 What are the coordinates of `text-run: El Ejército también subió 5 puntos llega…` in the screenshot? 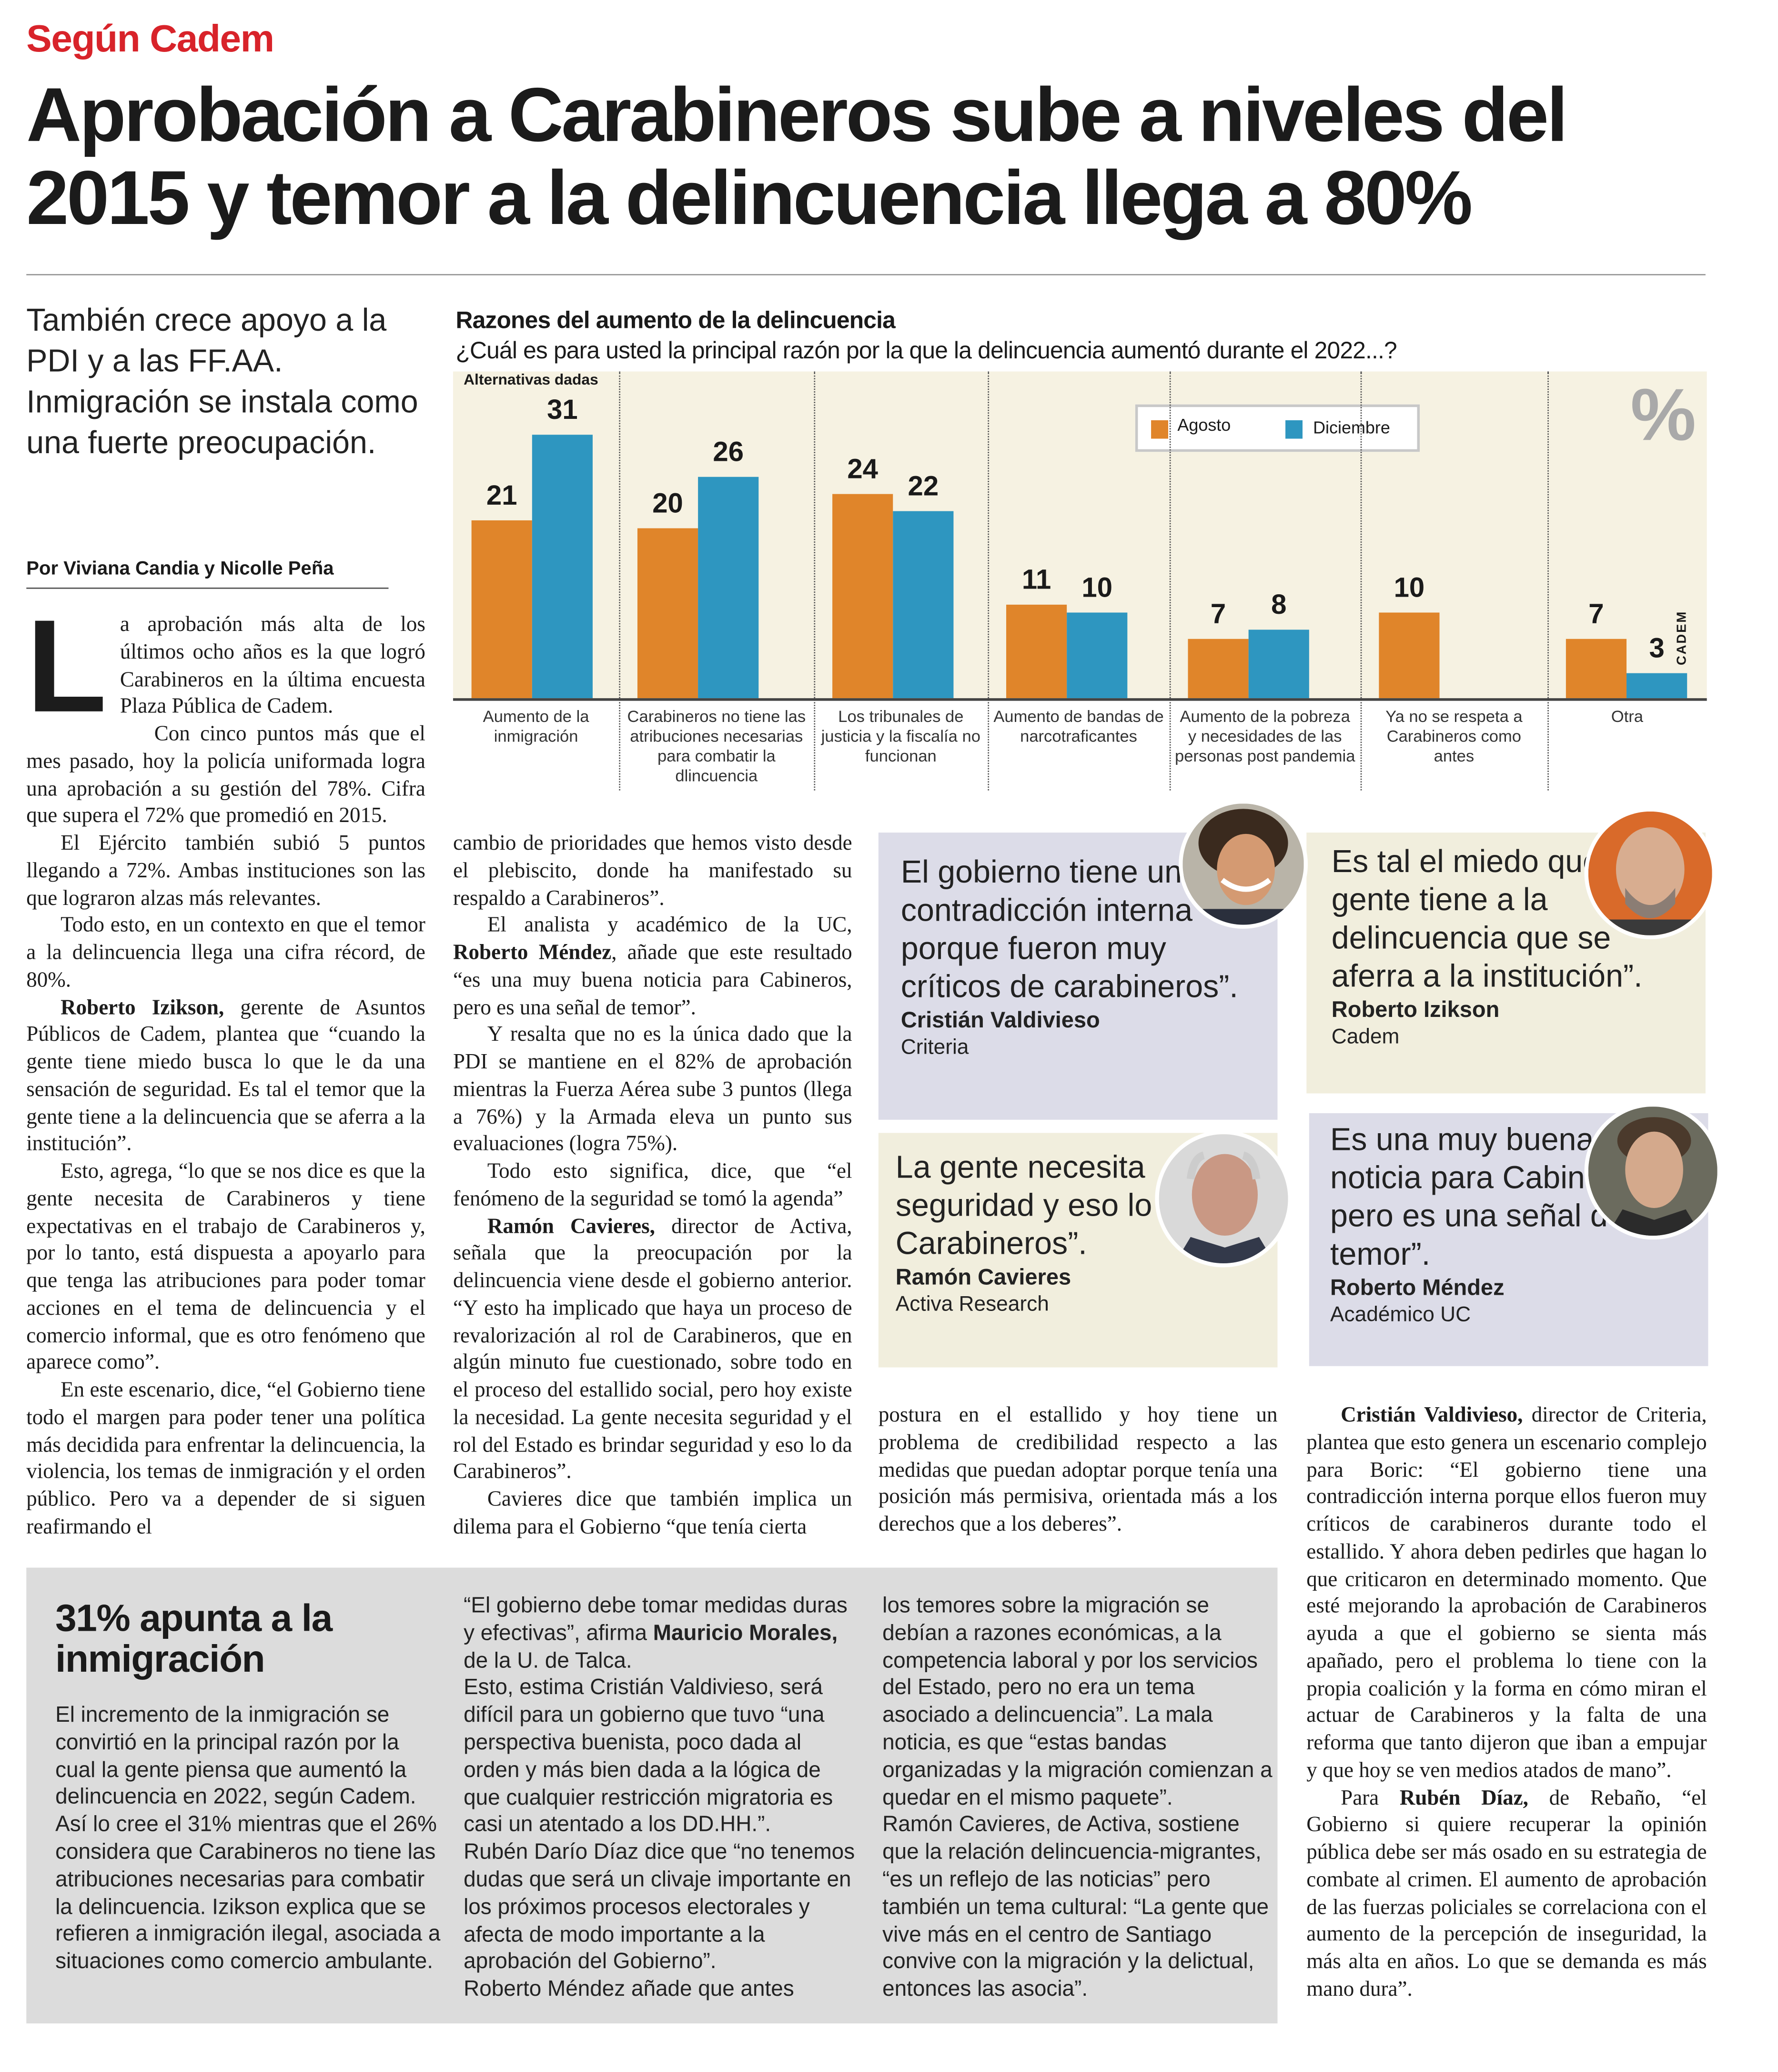 It's located at (226, 870).